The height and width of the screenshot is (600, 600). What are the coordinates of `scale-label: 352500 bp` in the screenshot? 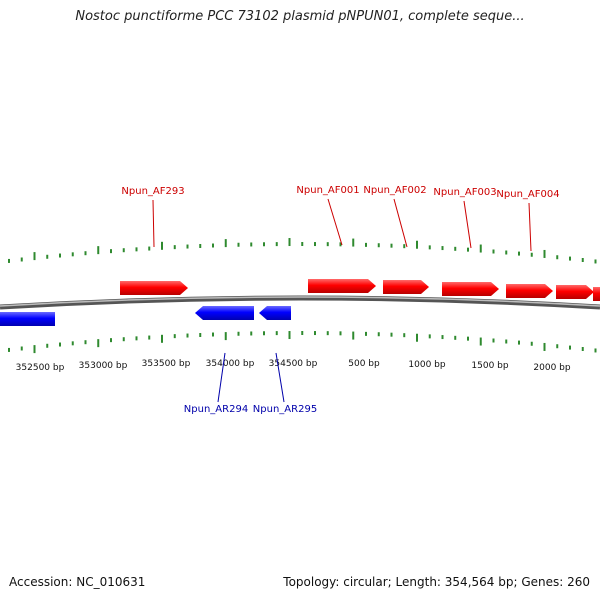 It's located at (40, 368).